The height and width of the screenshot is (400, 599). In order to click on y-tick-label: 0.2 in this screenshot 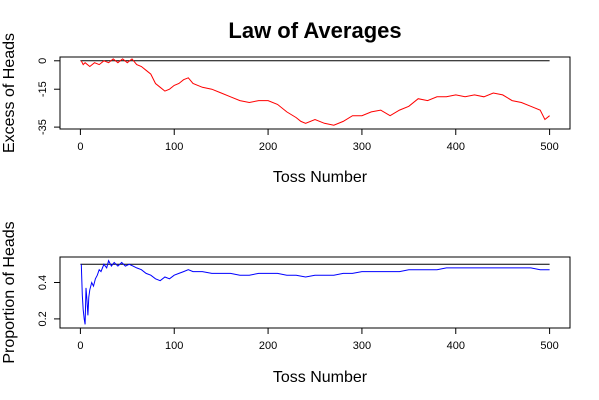, I will do `click(43, 318)`.